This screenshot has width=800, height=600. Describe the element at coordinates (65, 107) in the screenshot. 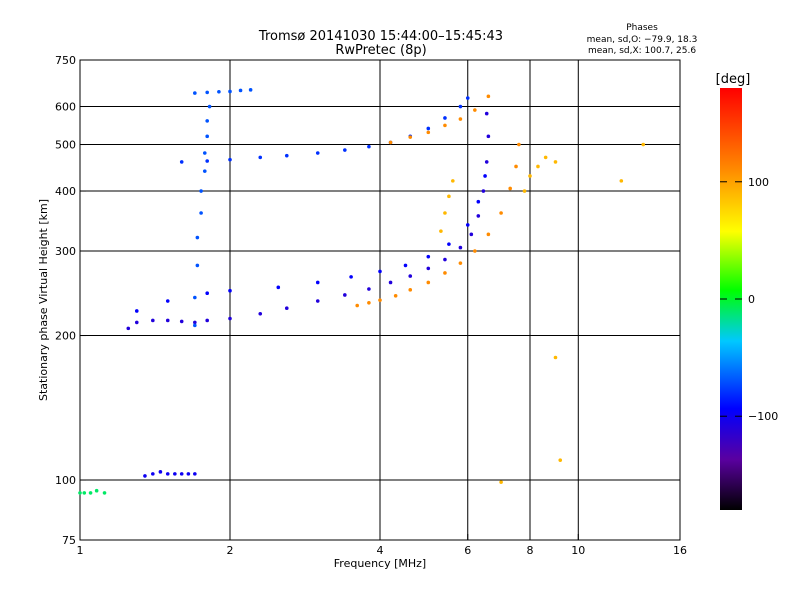

I see `y-tick-label: 600` at that location.